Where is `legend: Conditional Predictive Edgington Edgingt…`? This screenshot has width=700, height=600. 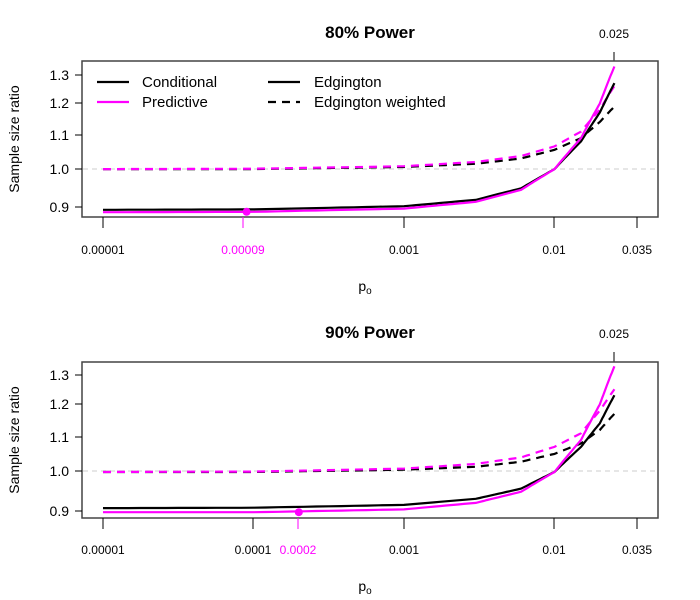 legend: Conditional Predictive Edgington Edgingt… is located at coordinates (271, 92).